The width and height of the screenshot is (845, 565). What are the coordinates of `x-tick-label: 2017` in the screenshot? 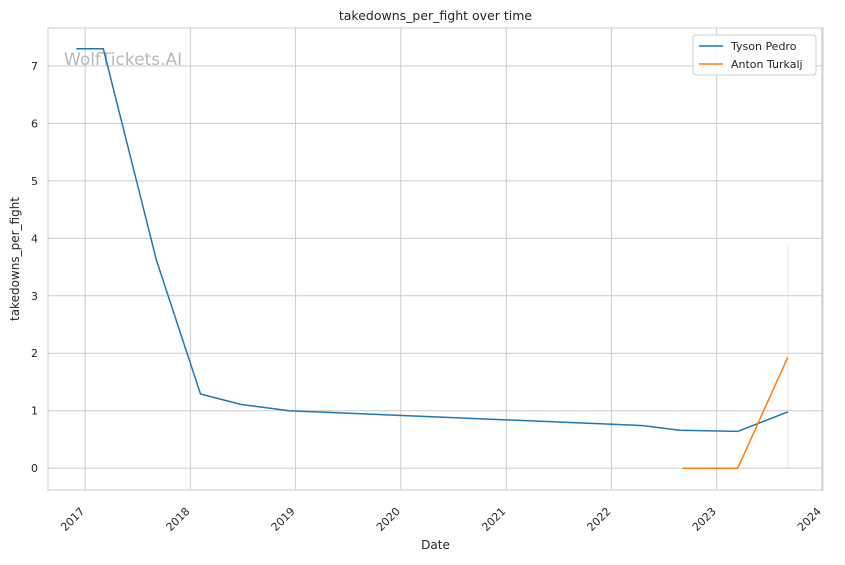 It's located at (72, 519).